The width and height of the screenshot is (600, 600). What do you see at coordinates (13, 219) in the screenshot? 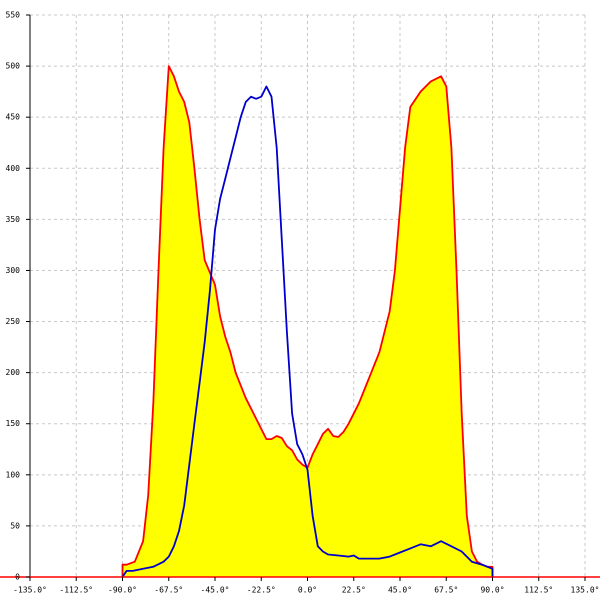
I see `y-tick-label: 350` at bounding box center [13, 219].